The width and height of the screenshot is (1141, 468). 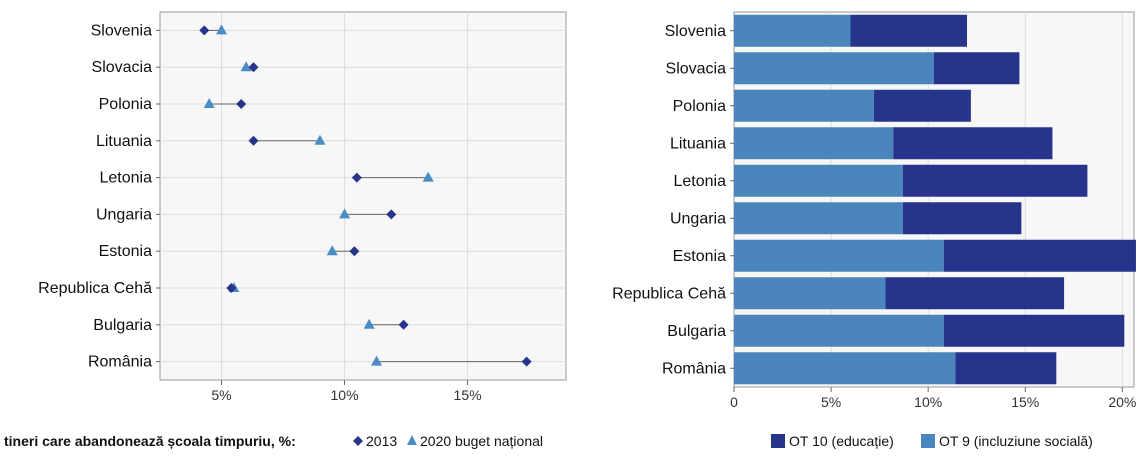 What do you see at coordinates (354, 251) in the screenshot?
I see `dot-plot-point-2013-estonia` at bounding box center [354, 251].